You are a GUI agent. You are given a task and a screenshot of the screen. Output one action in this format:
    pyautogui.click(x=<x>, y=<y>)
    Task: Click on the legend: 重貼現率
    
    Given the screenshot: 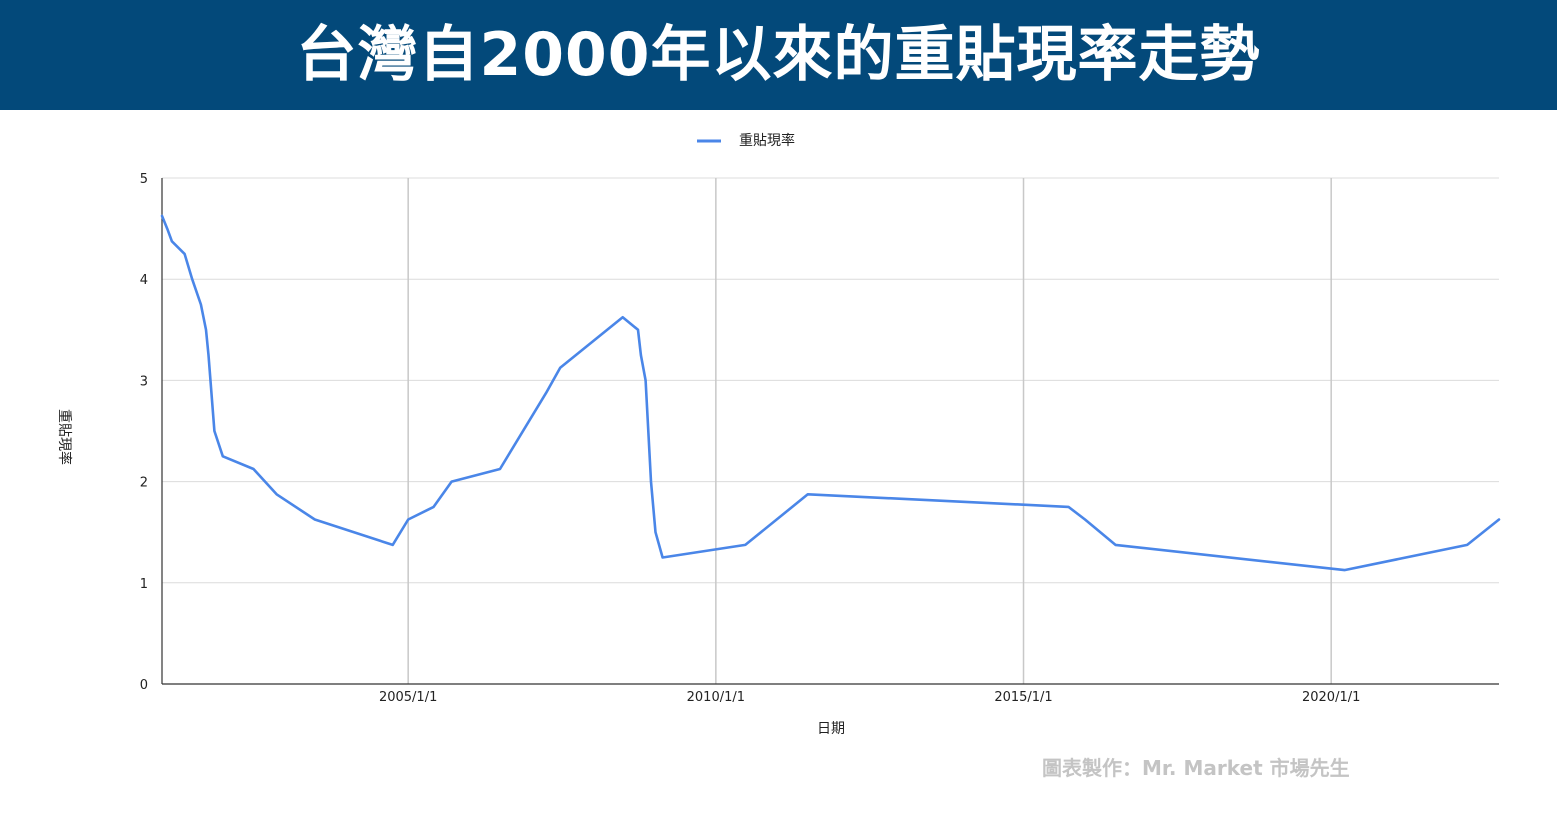 What is the action you would take?
    pyautogui.click(x=746, y=140)
    